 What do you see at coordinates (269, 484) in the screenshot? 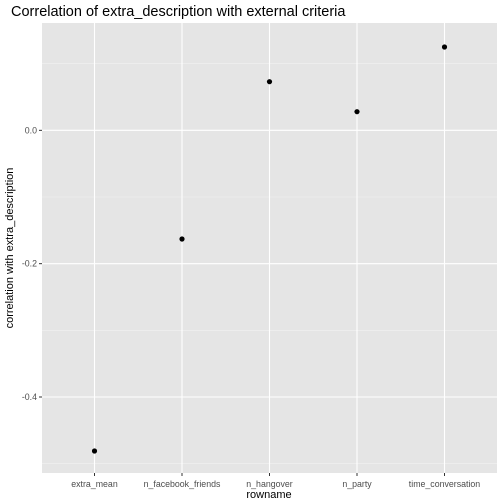
I see `x-tick-label: n_hangover` at bounding box center [269, 484].